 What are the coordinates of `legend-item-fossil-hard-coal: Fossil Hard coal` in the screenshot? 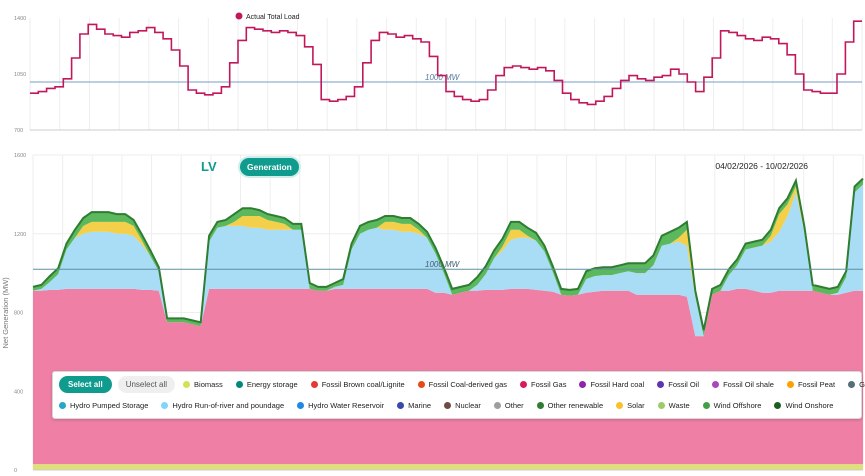 It's located at (611, 384).